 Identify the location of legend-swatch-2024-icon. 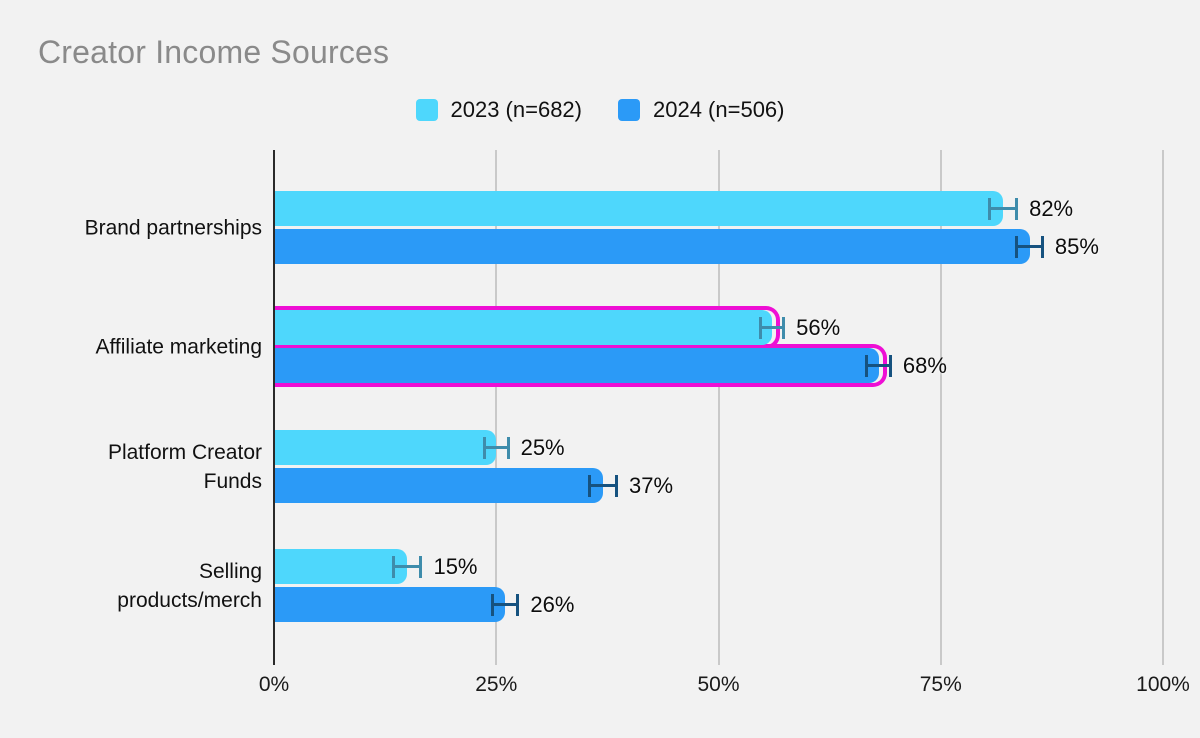
(629, 110).